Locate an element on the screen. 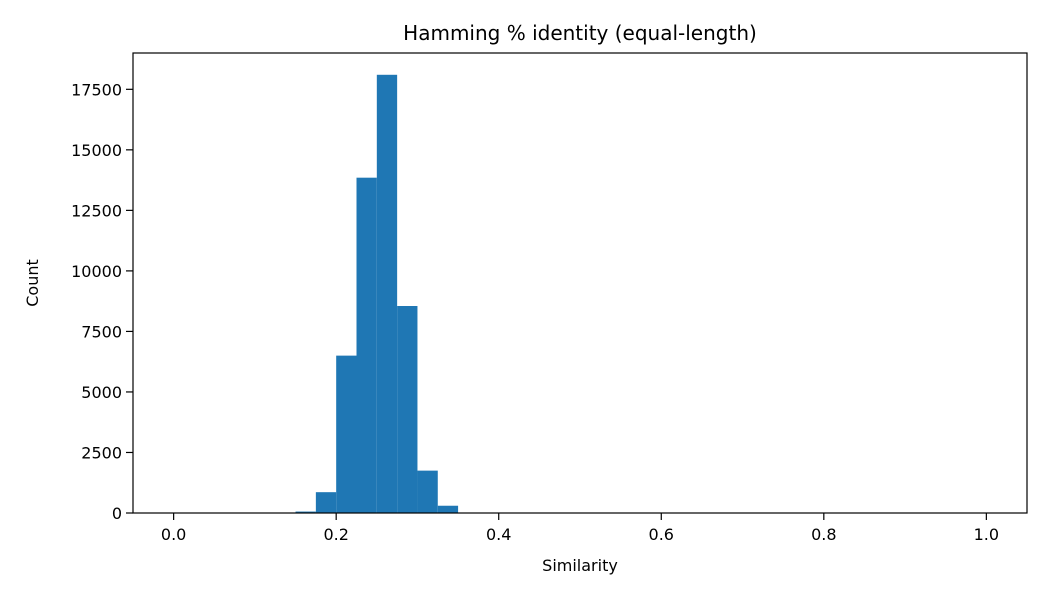  y-tick-label: 12500 is located at coordinates (96, 210).